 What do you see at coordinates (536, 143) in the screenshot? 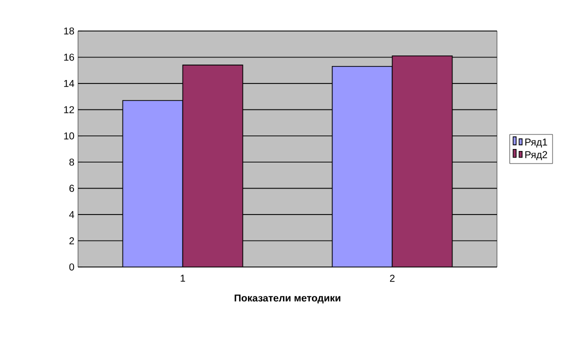
I see `legend-label: Ряд1` at bounding box center [536, 143].